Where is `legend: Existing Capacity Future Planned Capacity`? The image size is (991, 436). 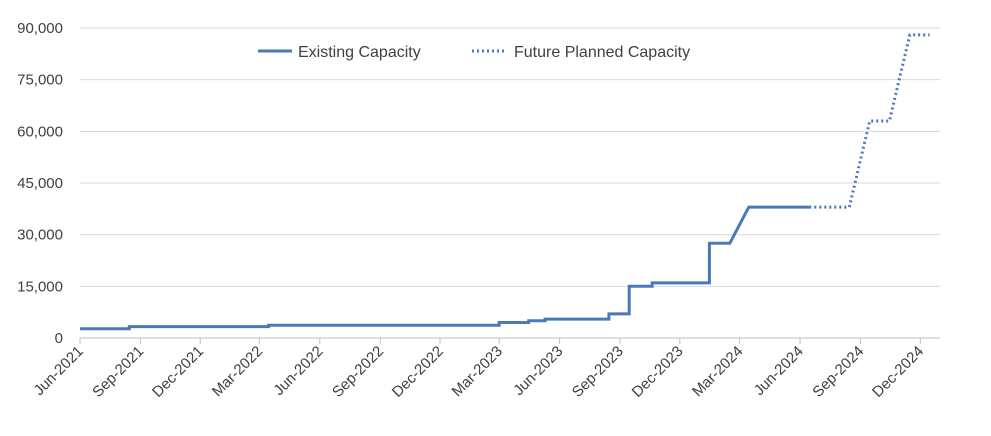 legend: Existing Capacity Future Planned Capacity is located at coordinates (474, 52).